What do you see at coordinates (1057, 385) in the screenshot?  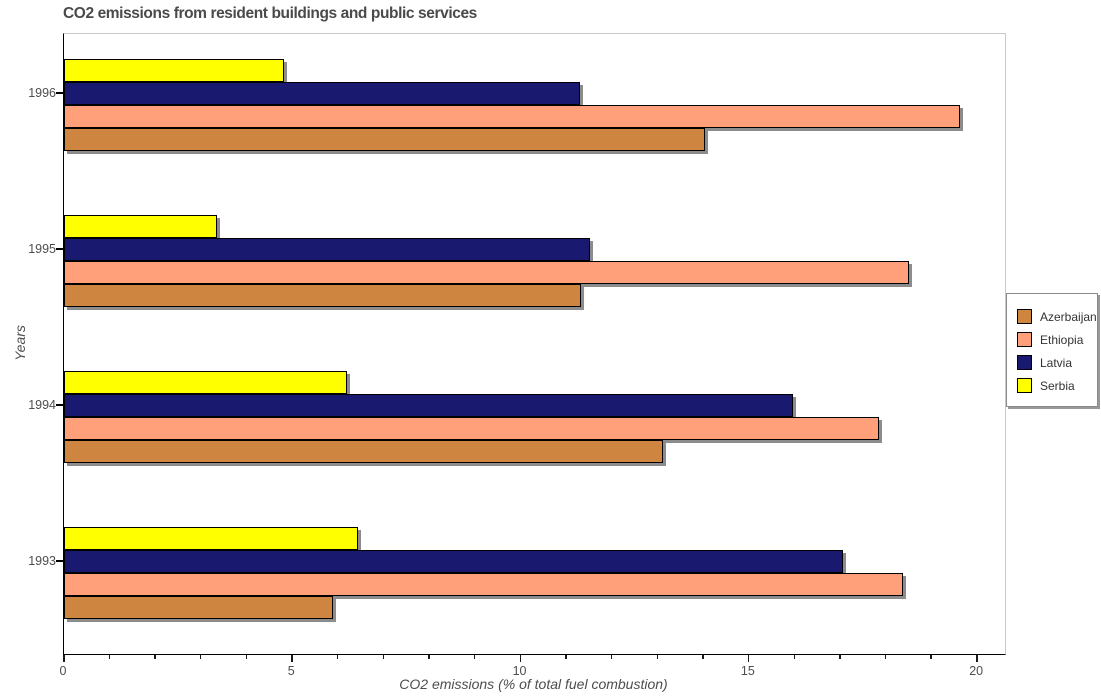 I see `legend-label-serbia: Serbia` at bounding box center [1057, 385].